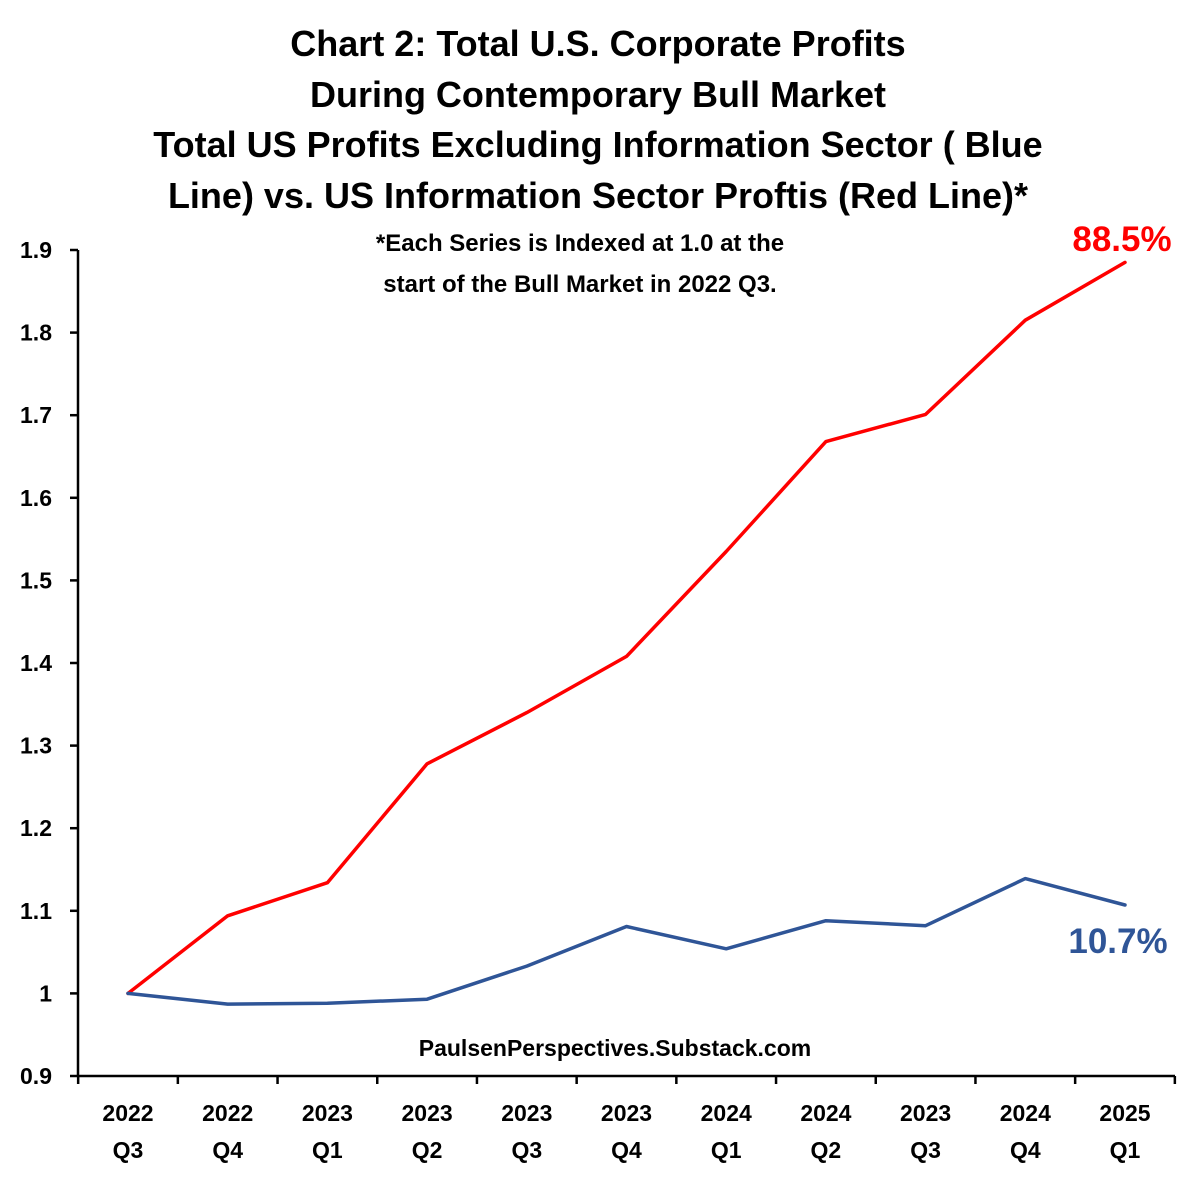 This screenshot has width=1197, height=1179. What do you see at coordinates (36, 415) in the screenshot?
I see `y-tick-label: 1.7` at bounding box center [36, 415].